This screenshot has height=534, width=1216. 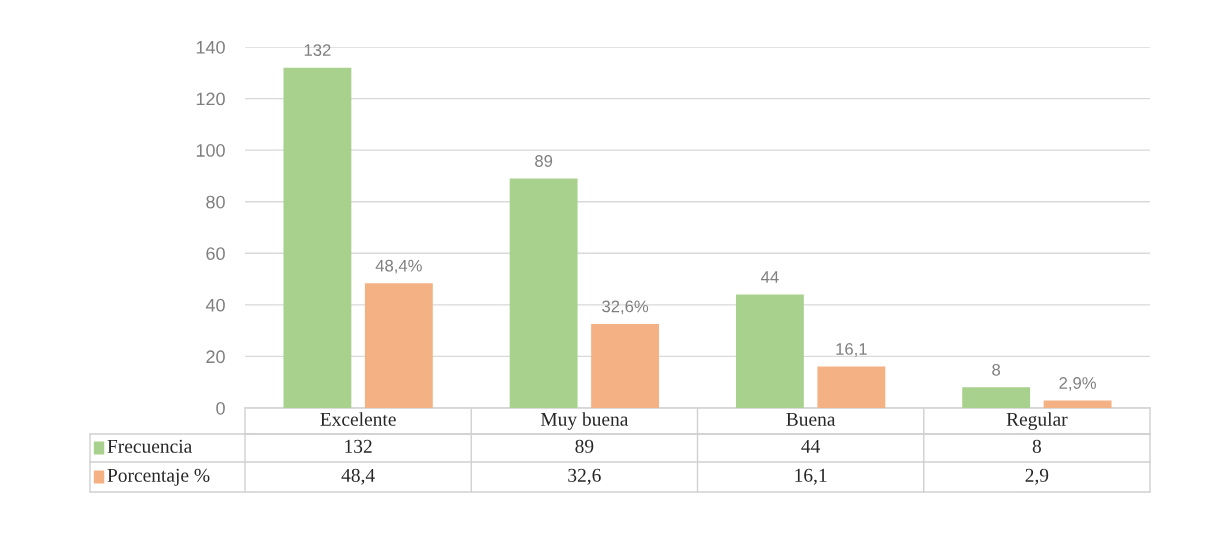 I want to click on x-tick-label: Excelente, so click(x=358, y=419).